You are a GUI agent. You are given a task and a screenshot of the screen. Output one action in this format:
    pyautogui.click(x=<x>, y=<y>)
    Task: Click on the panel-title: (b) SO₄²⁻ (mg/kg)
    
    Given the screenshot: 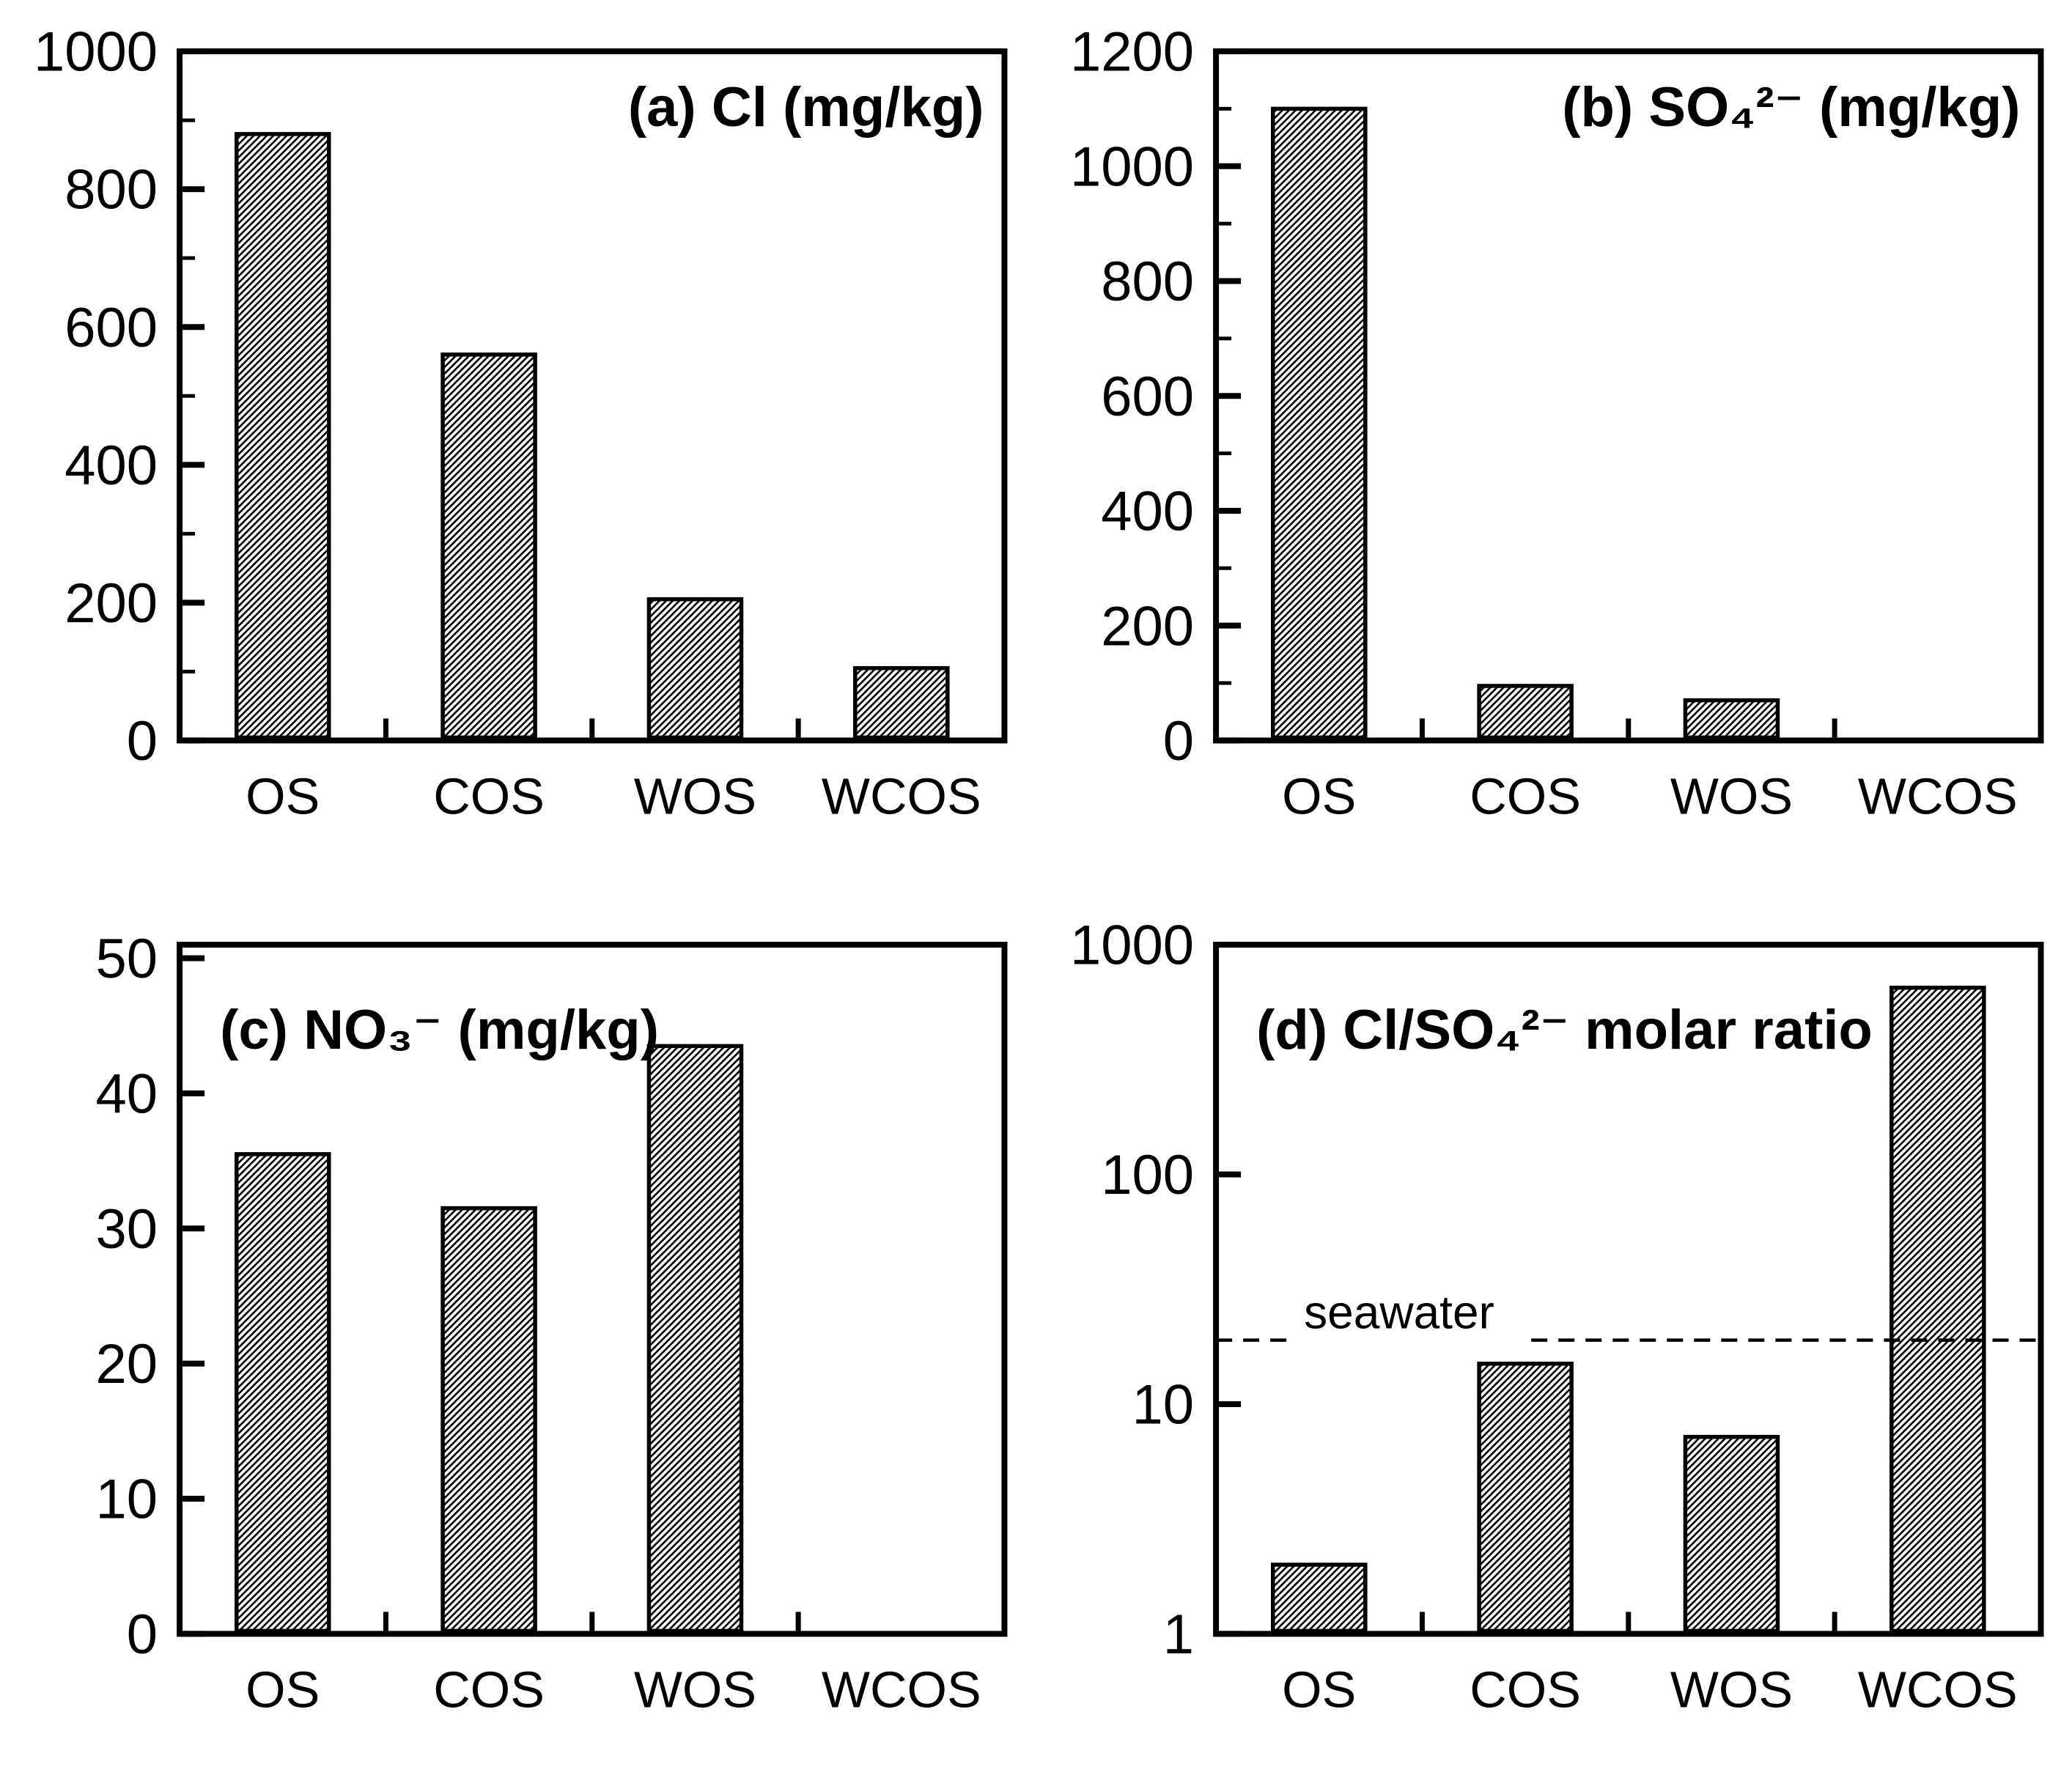 What is the action you would take?
    pyautogui.click(x=1791, y=107)
    